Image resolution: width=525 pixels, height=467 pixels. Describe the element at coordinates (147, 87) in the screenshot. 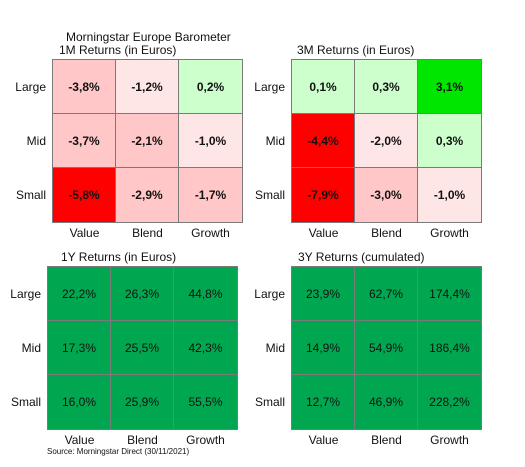

I see `heatmap-cell: -1,2%` at that location.